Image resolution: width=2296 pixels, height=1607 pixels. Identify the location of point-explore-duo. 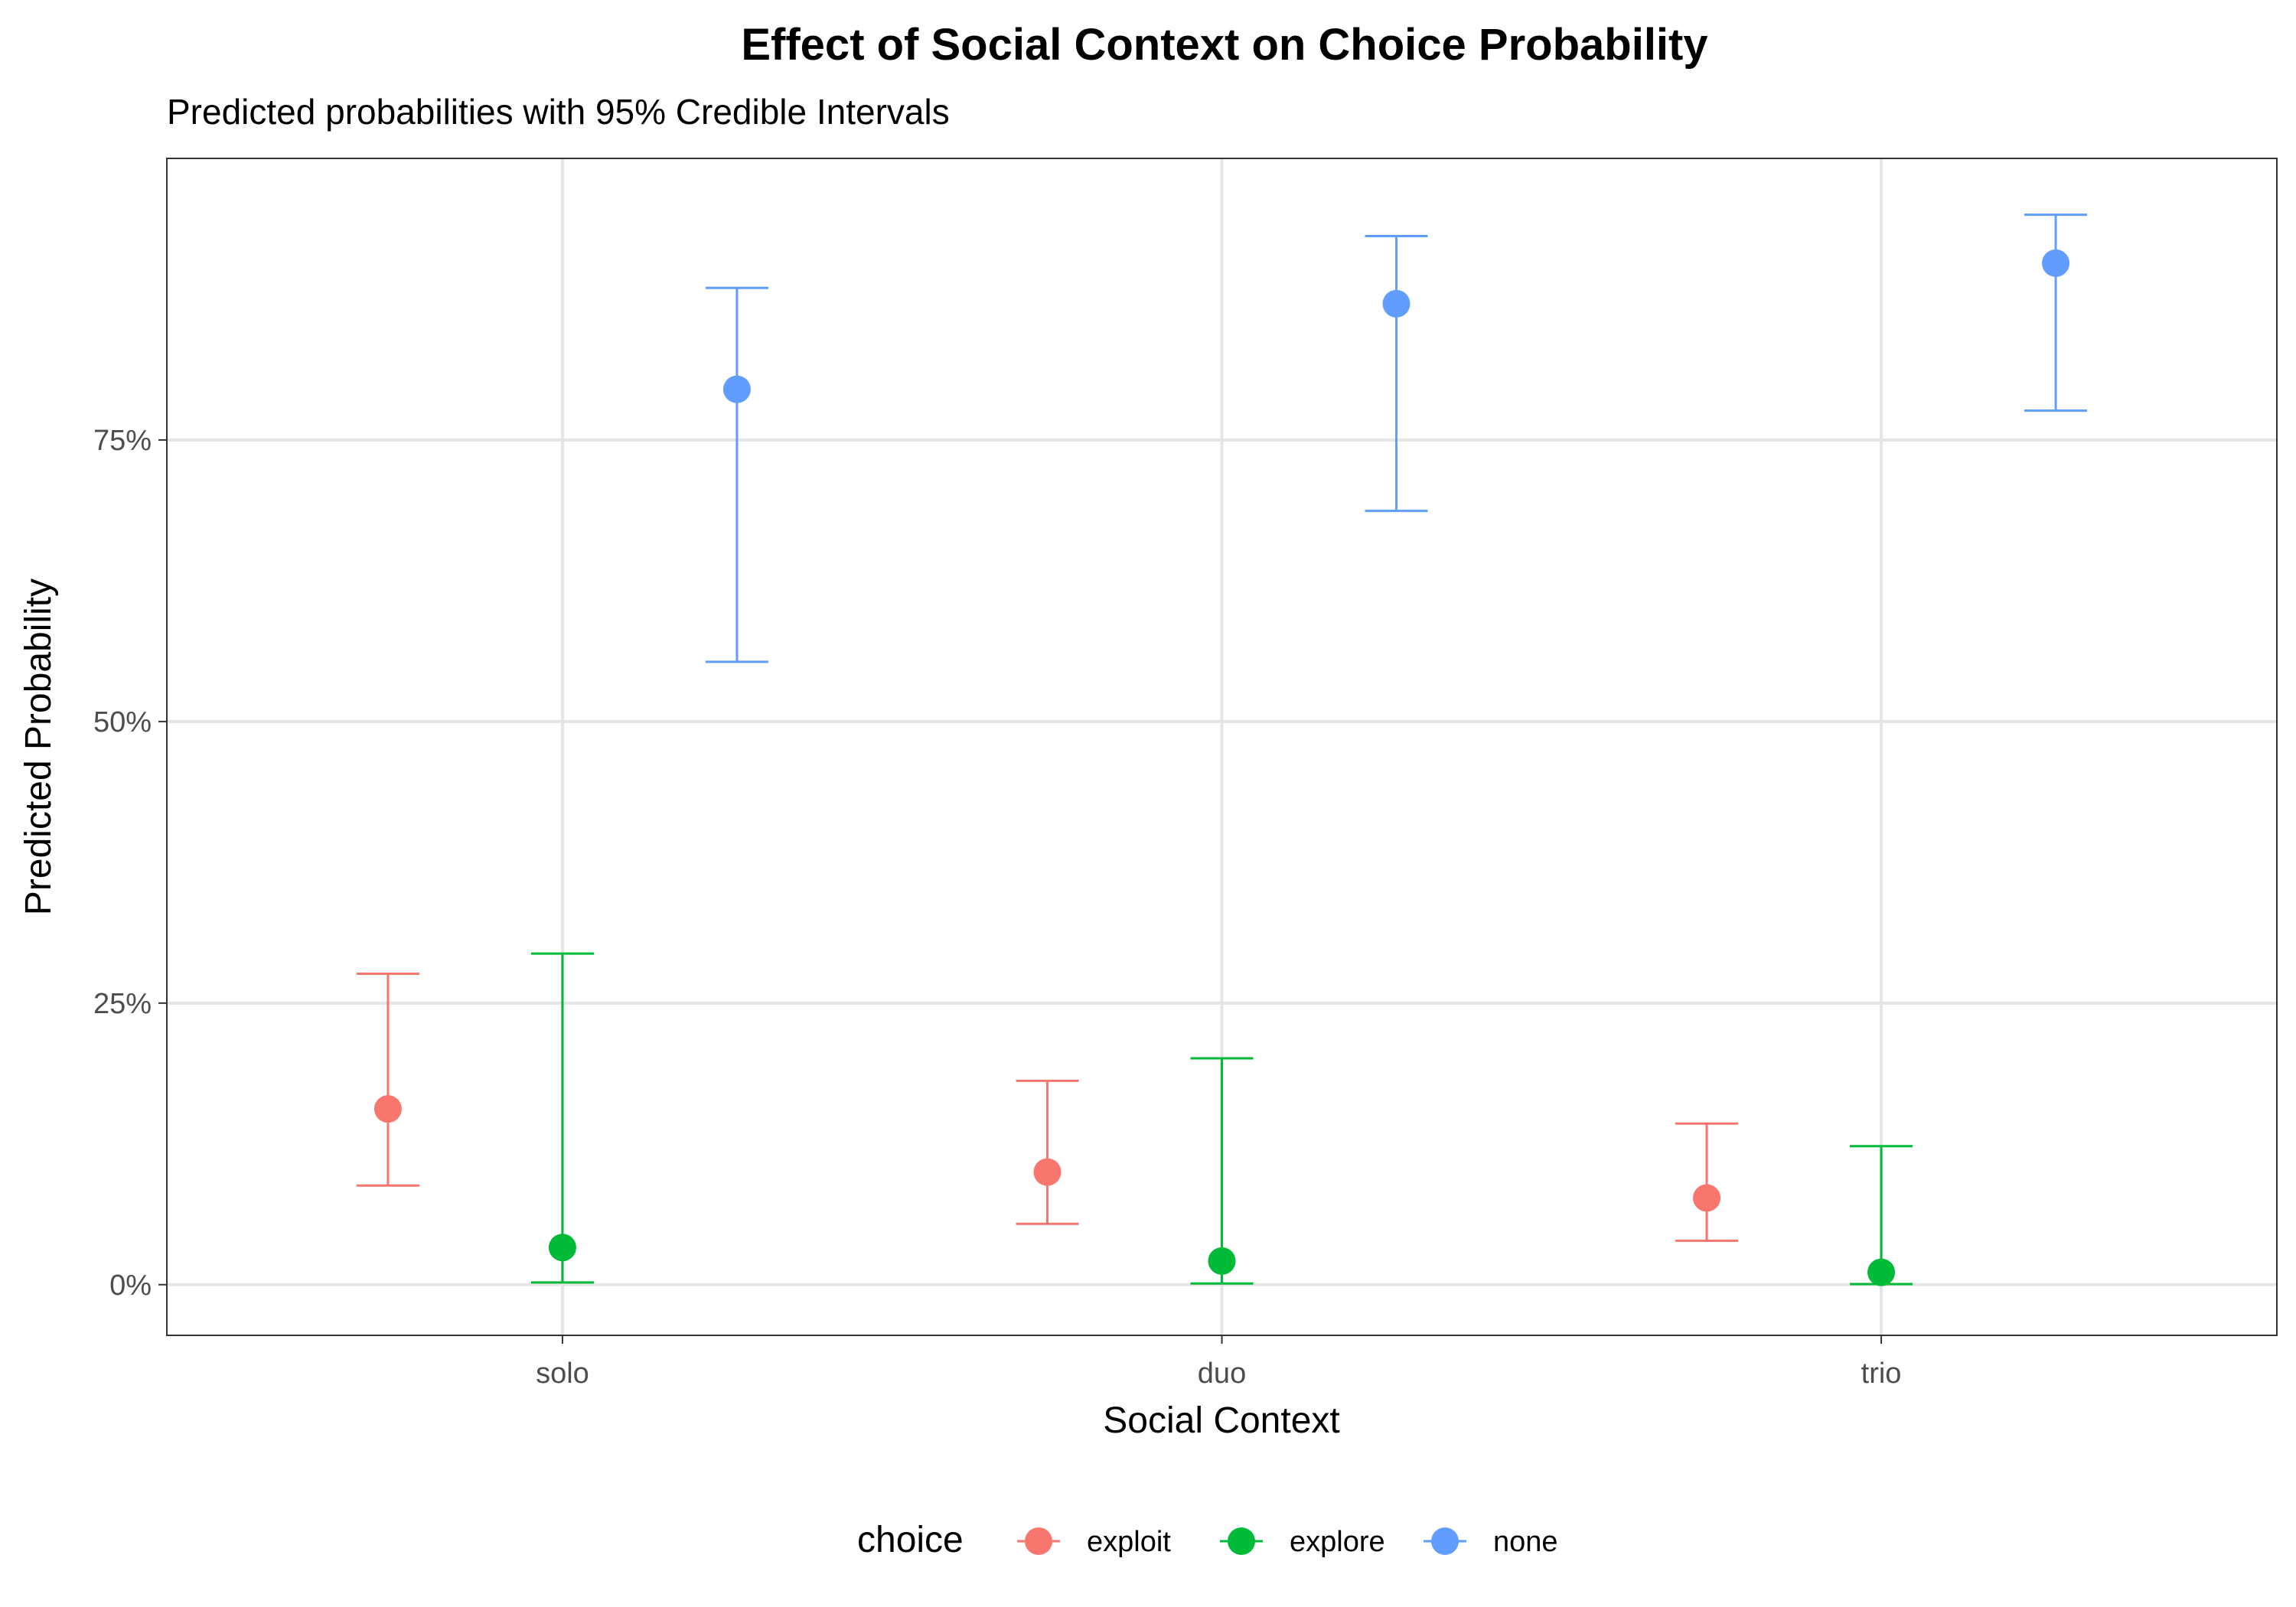
(1222, 1261).